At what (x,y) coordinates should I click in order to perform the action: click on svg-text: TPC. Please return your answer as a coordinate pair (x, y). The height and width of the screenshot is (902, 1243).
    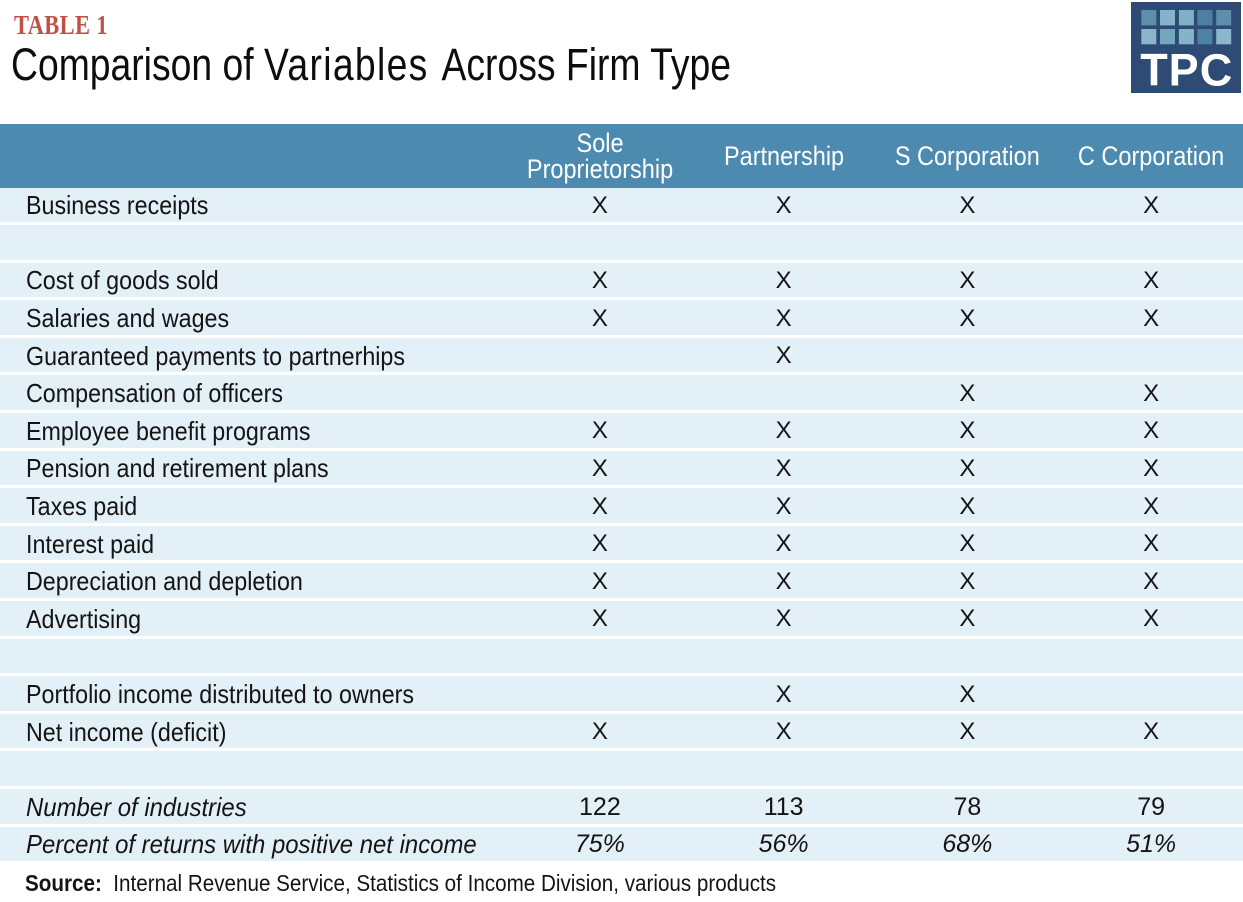
    Looking at the image, I should click on (1186, 69).